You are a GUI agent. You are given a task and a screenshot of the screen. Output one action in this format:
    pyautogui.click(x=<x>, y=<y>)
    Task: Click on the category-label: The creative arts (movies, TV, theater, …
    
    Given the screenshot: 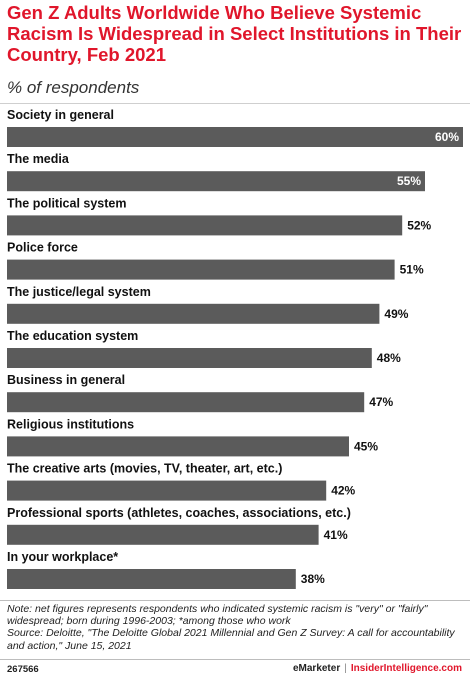 What is the action you would take?
    pyautogui.click(x=144, y=469)
    